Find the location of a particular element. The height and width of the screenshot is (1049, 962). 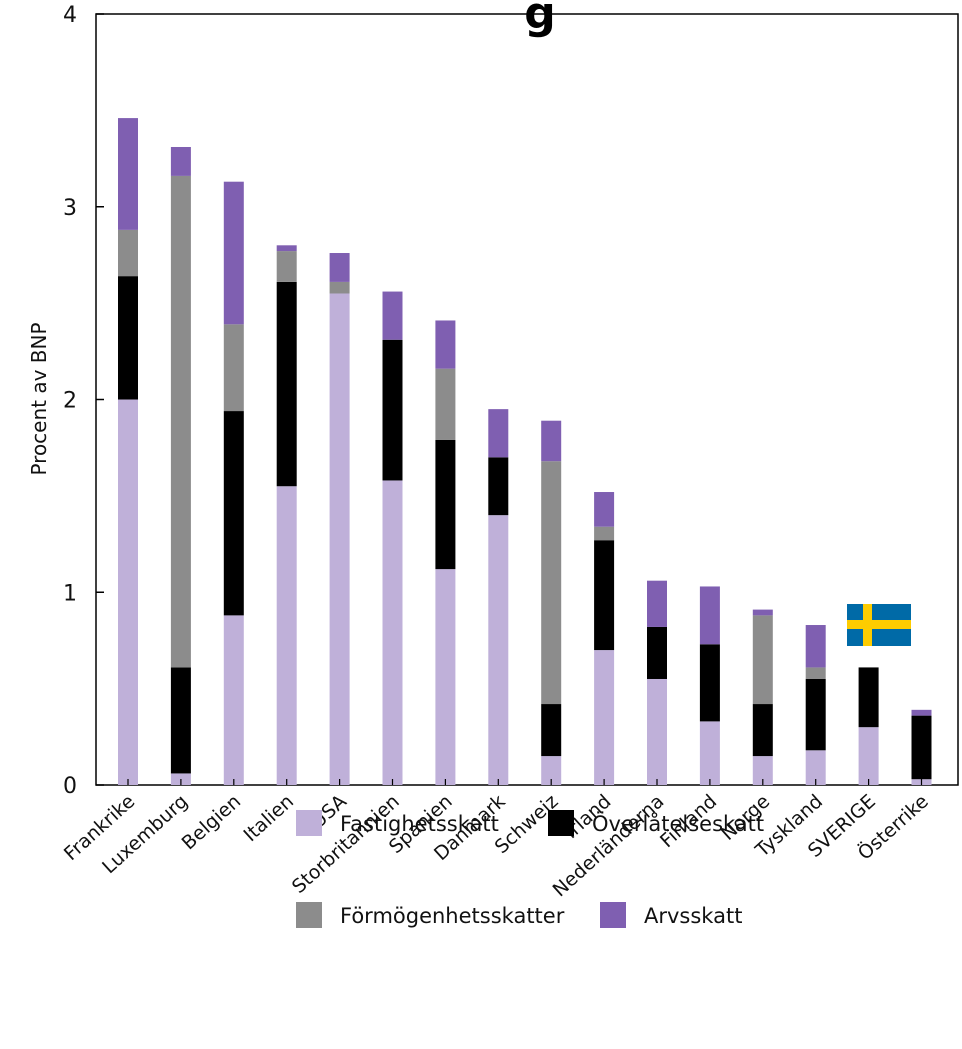

x-category-label-3: Italien is located at coordinates (268, 818).